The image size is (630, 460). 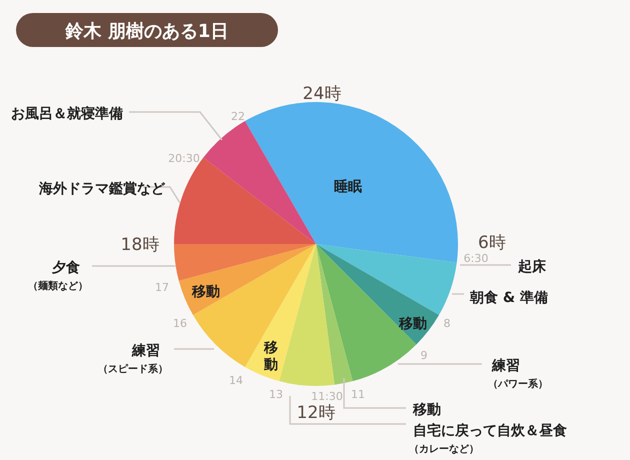 I want to click on text: 22, so click(x=238, y=116).